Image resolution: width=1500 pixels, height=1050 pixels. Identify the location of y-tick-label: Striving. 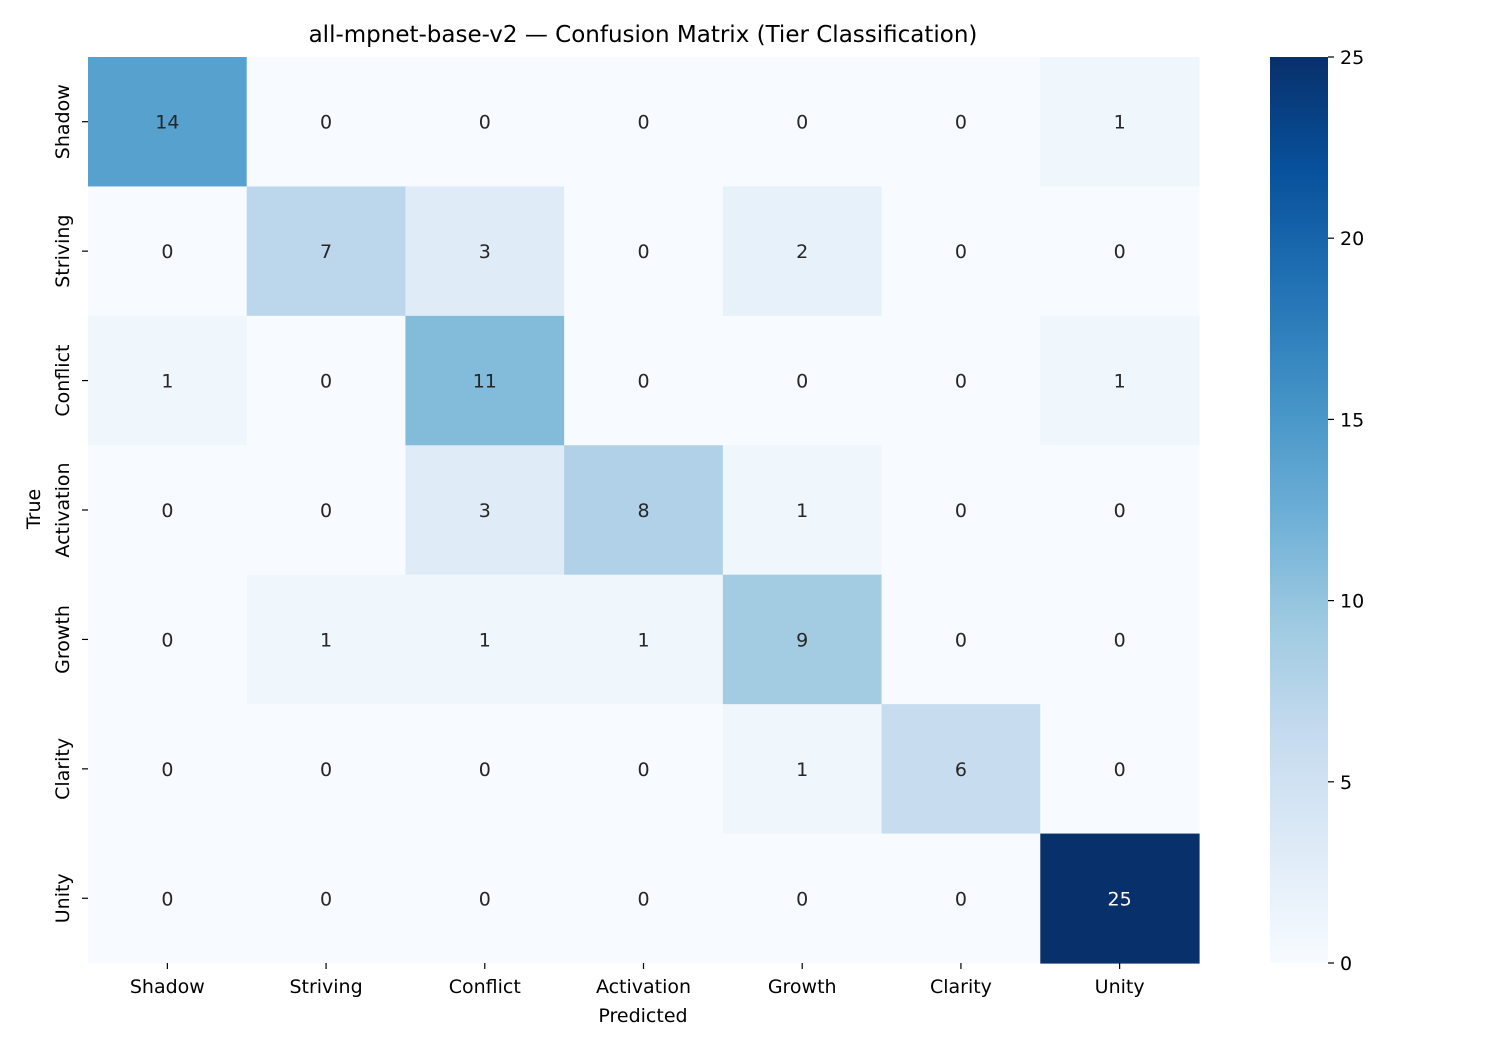
(63, 251).